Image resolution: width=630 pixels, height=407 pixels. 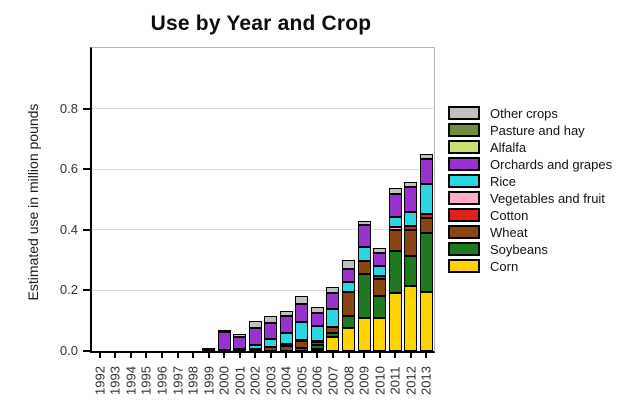 What do you see at coordinates (261, 23) in the screenshot?
I see `chart-title: Use by Year and Crop` at bounding box center [261, 23].